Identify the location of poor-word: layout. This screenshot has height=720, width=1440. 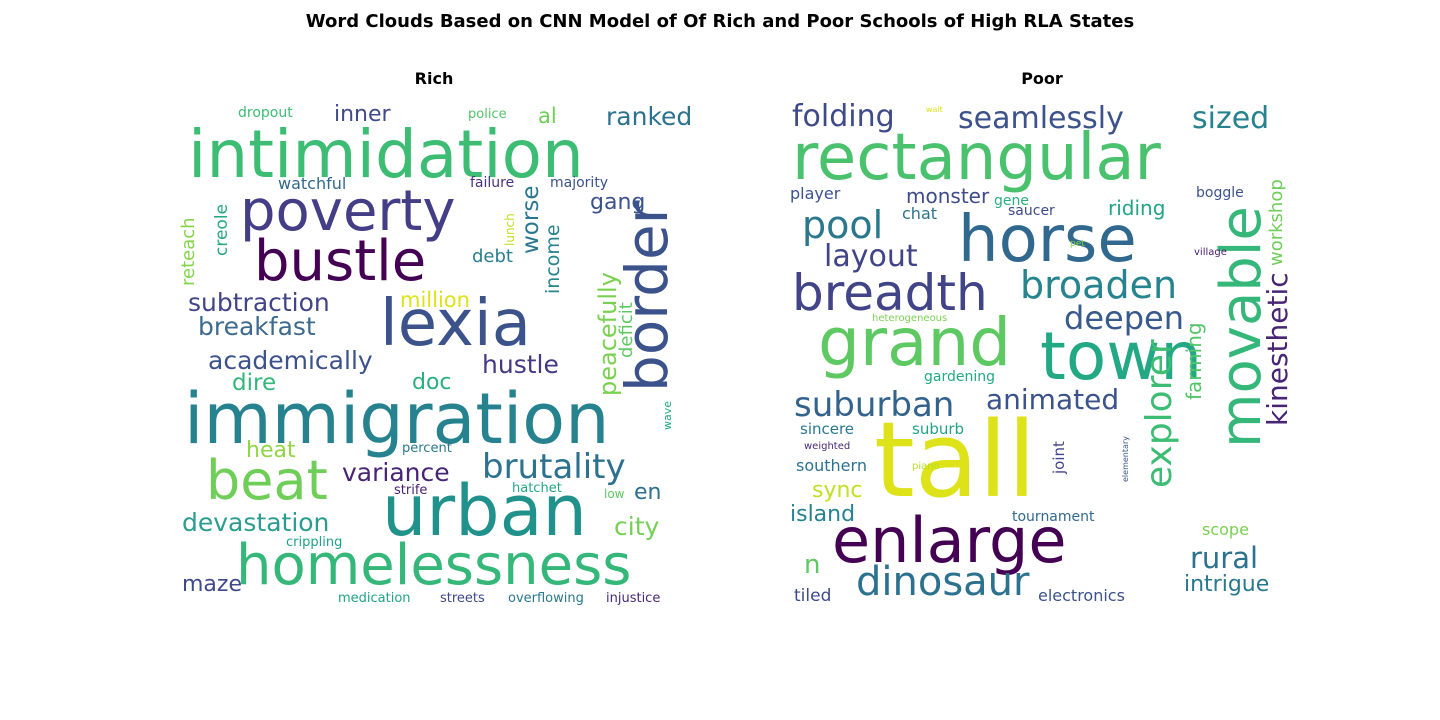
(871, 256).